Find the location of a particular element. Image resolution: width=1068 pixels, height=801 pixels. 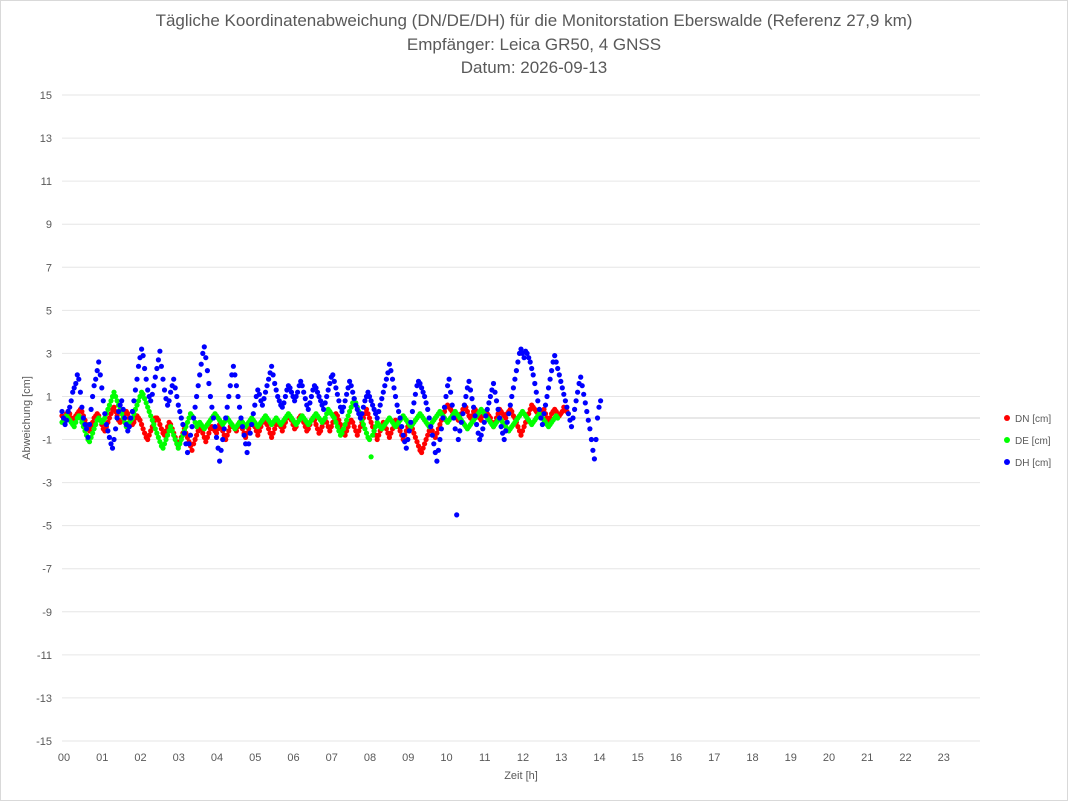

y-tick-label: 1 is located at coordinates (49, 397).